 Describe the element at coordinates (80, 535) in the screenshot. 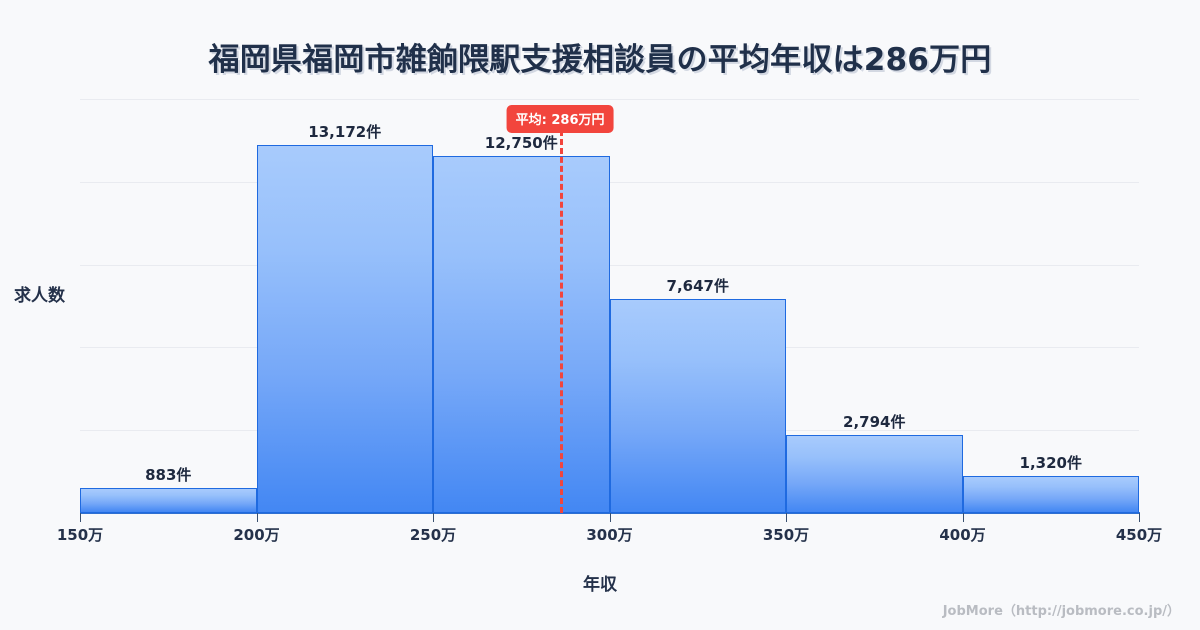

I see `x-axis-tick-label: 150万` at that location.